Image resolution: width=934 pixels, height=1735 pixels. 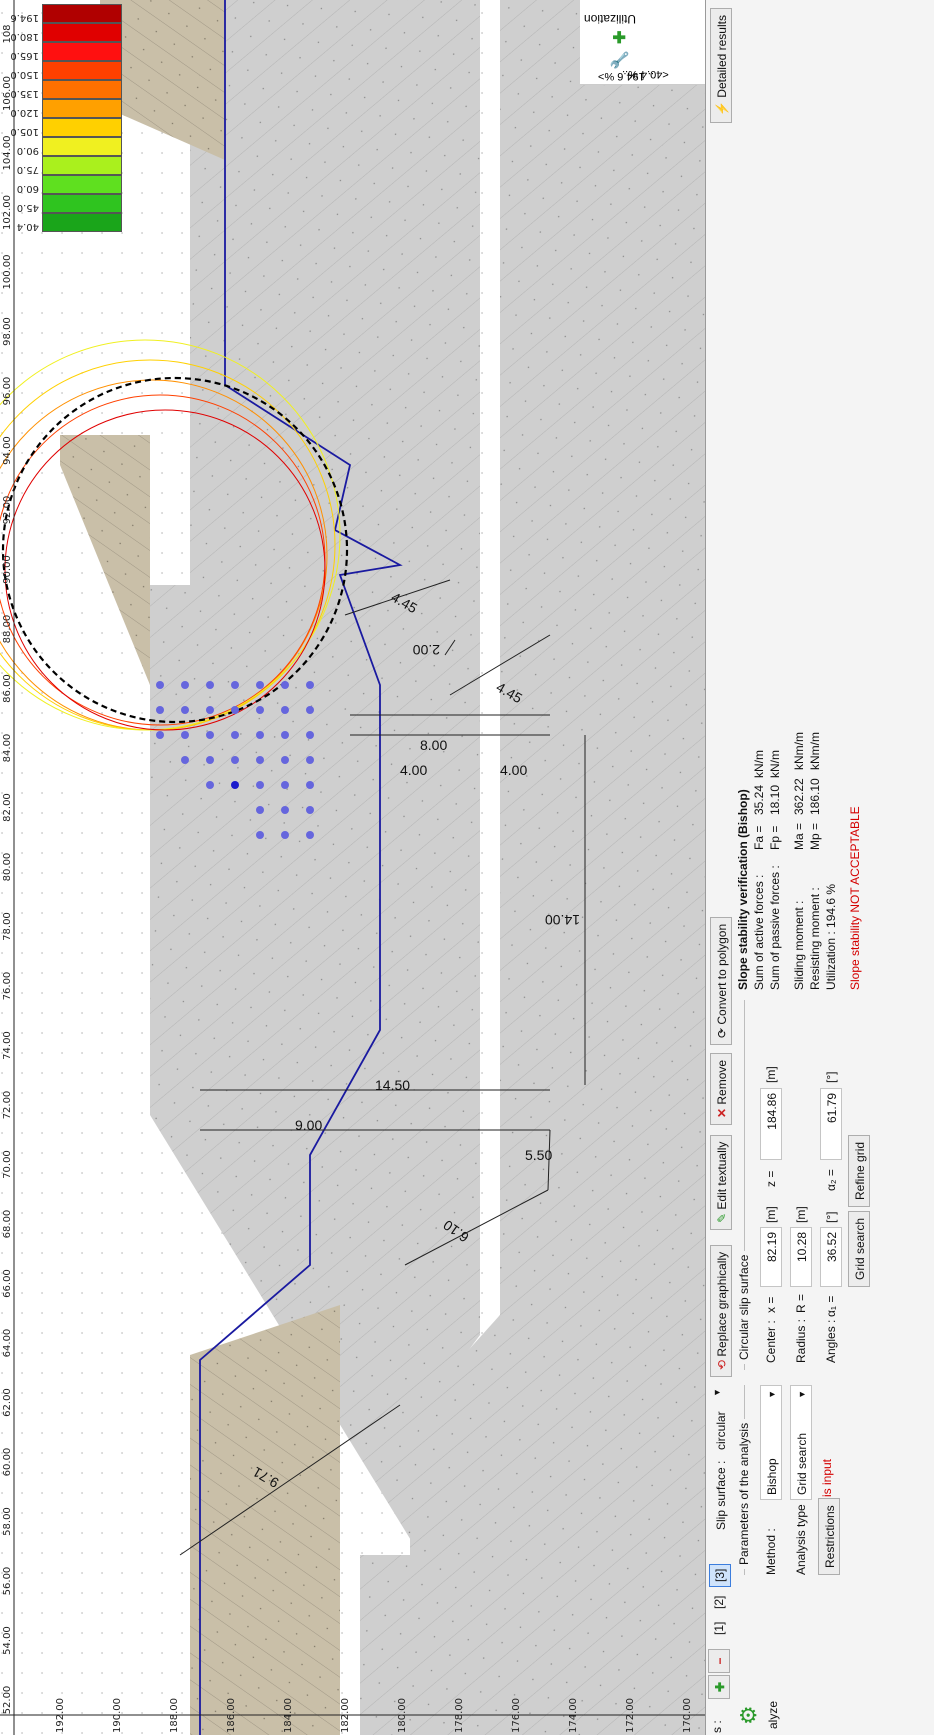 What do you see at coordinates (722, 1111) in the screenshot?
I see `close-icon: ✕` at bounding box center [722, 1111].